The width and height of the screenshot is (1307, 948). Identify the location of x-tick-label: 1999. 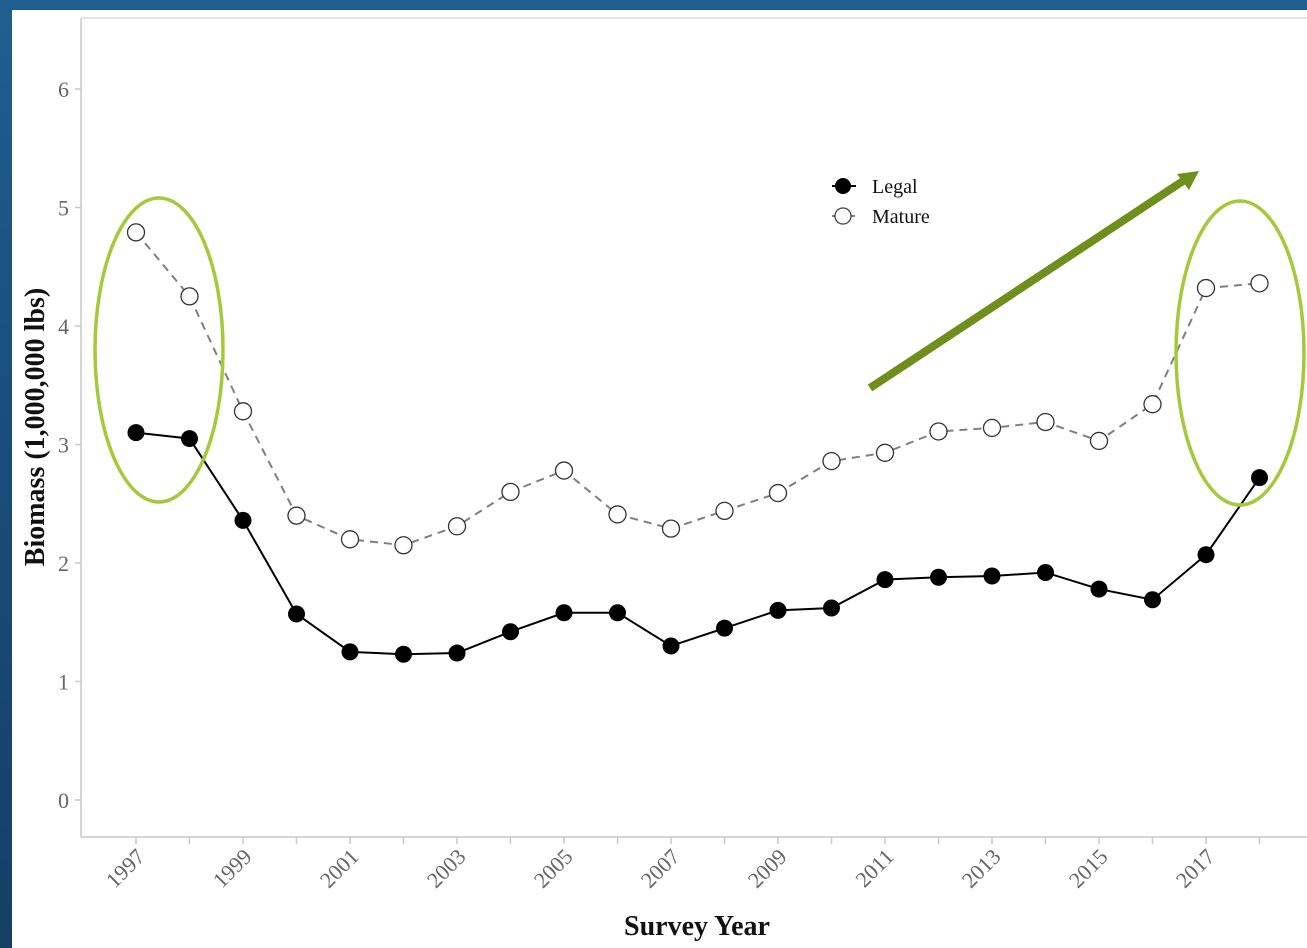
(232, 868).